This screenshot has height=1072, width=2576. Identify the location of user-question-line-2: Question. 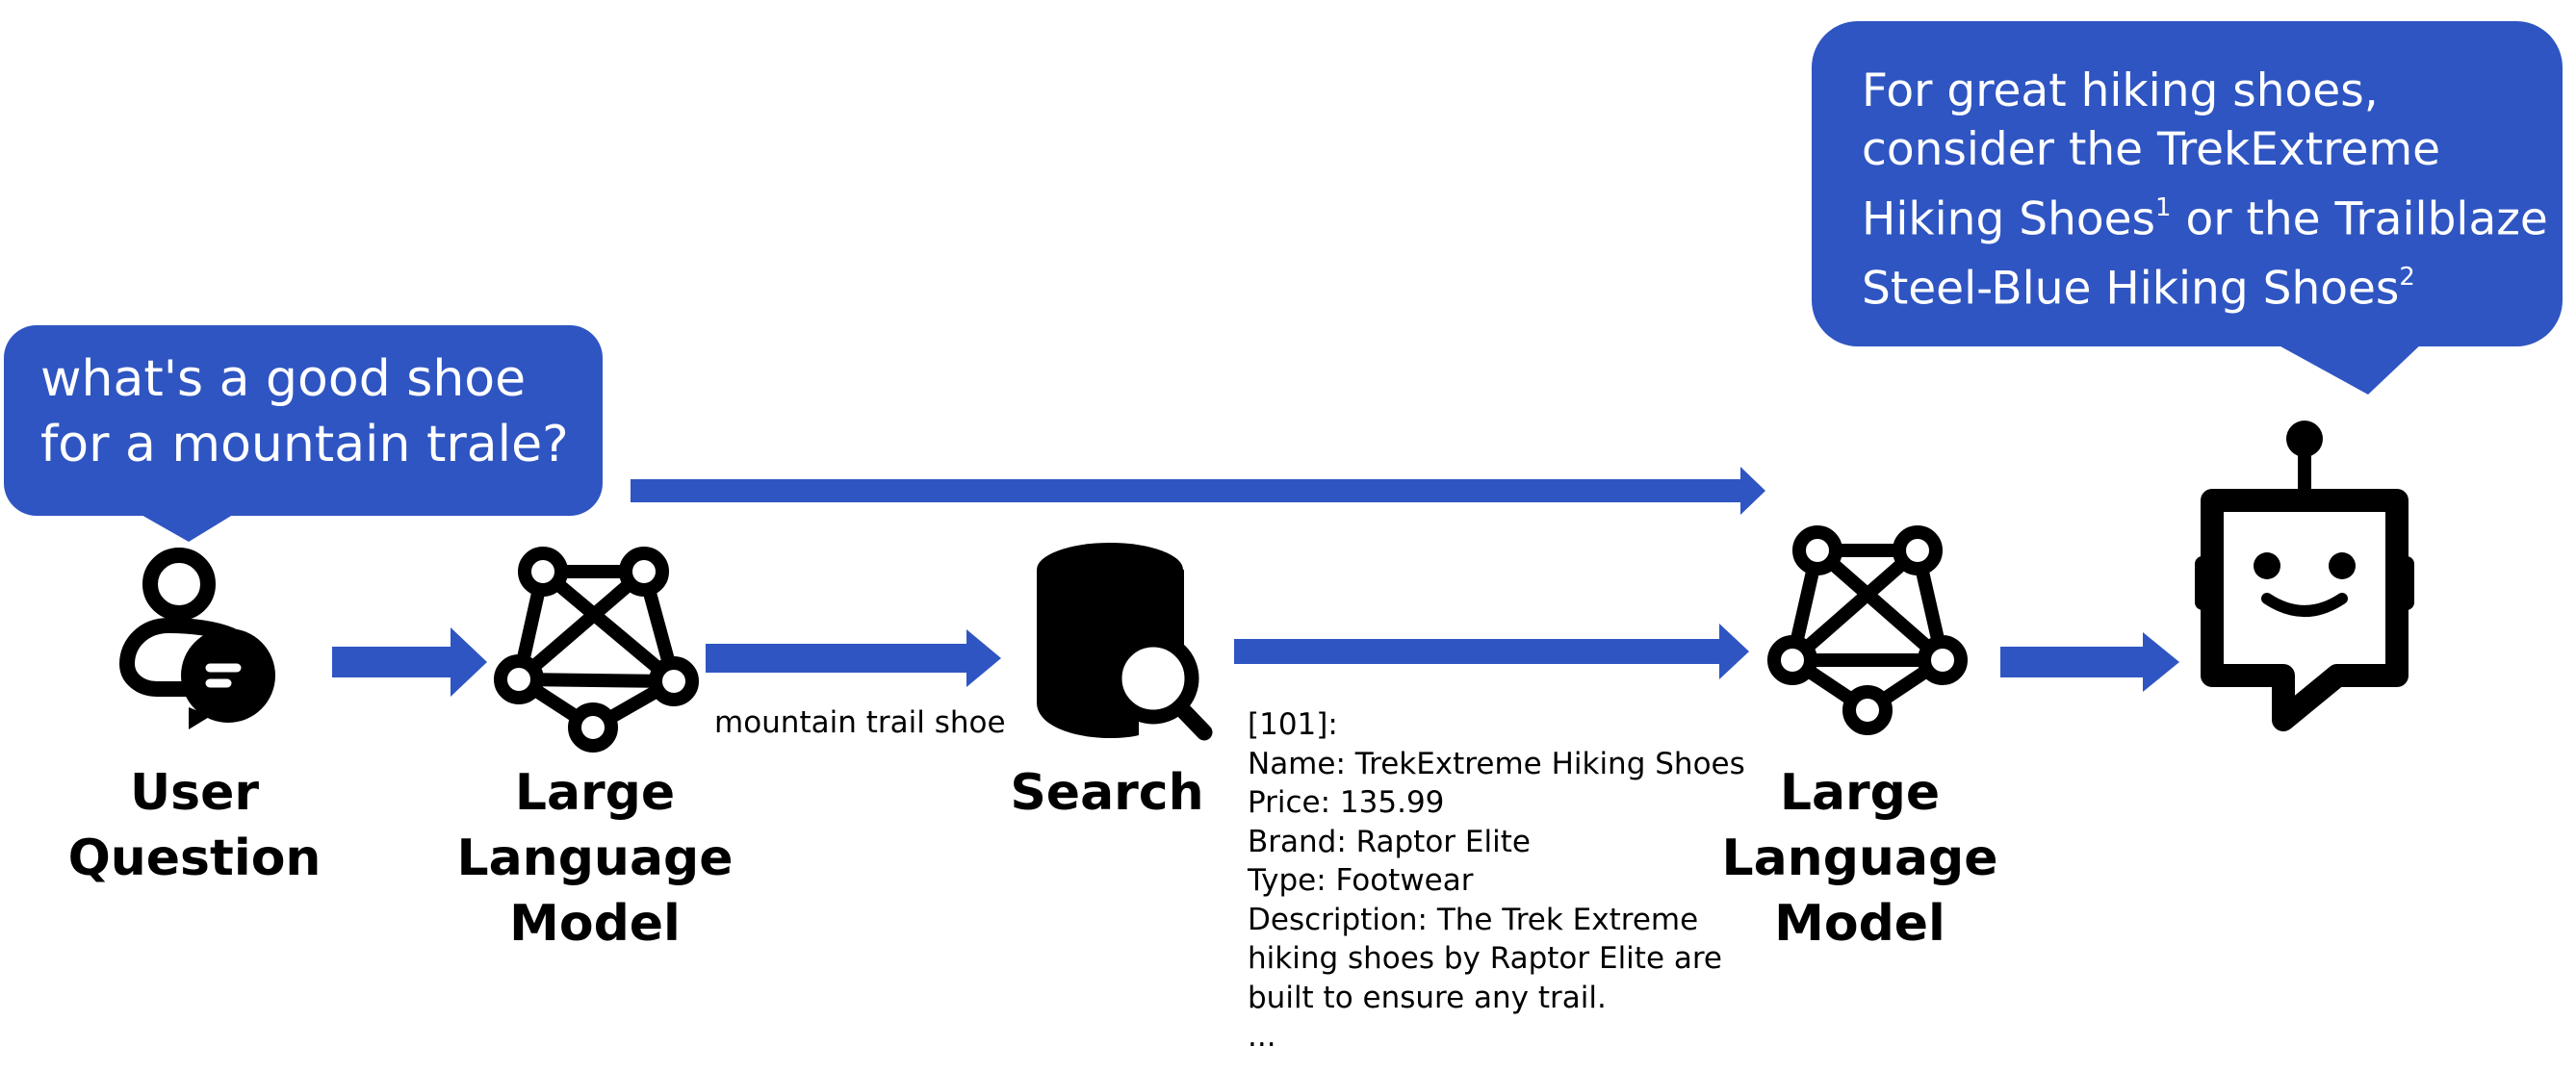
(195, 858).